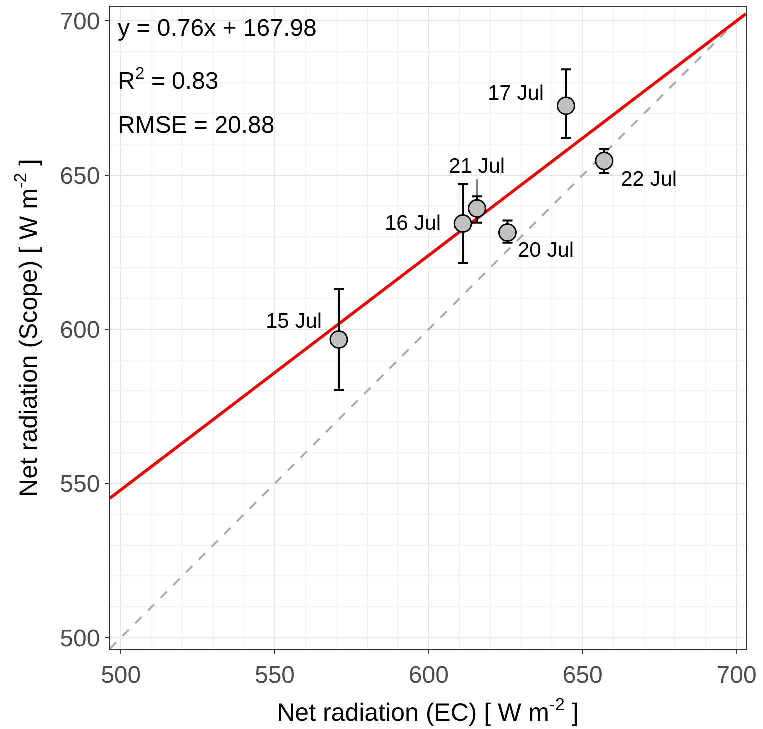  What do you see at coordinates (168, 80) in the screenshot?
I see `annotation: R$^{2}$ = 0.83` at bounding box center [168, 80].